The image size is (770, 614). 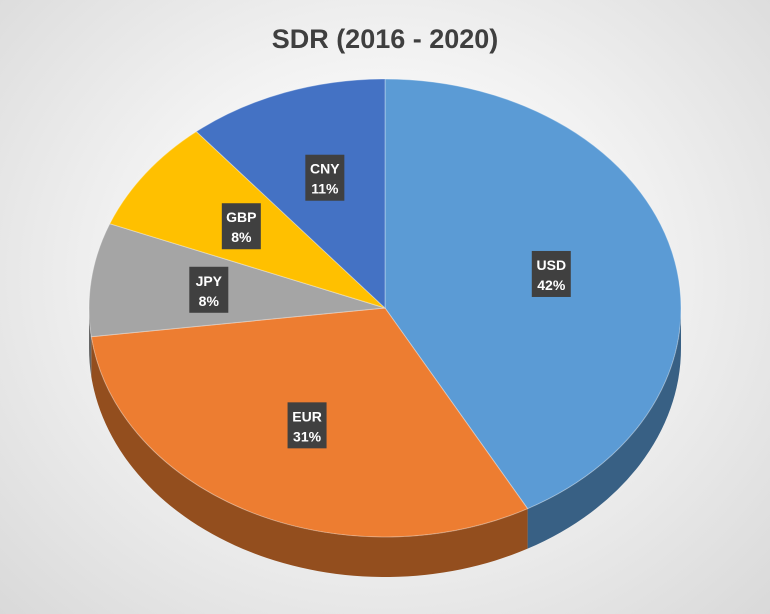 What do you see at coordinates (307, 416) in the screenshot?
I see `data-label-category: EUR` at bounding box center [307, 416].